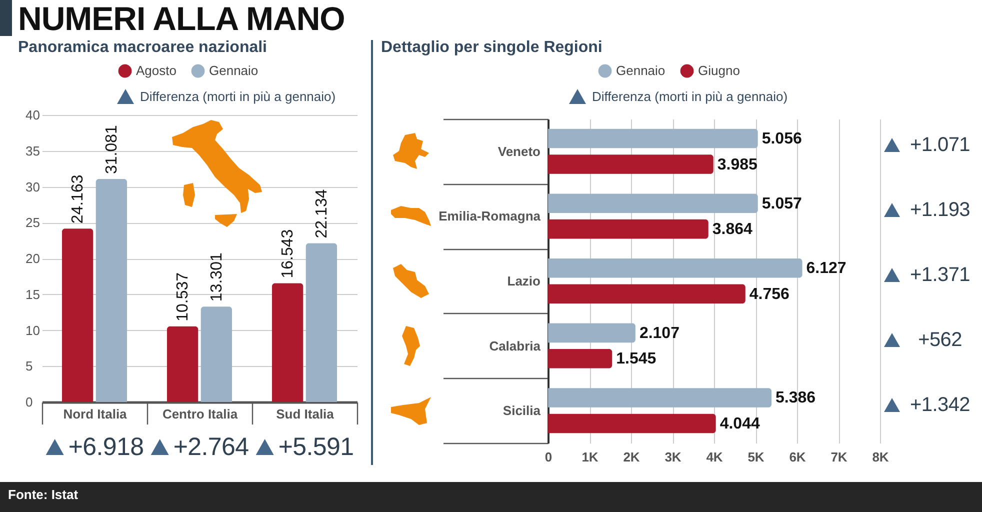 The width and height of the screenshot is (982, 512). I want to click on x-tick-label: 3K, so click(673, 457).